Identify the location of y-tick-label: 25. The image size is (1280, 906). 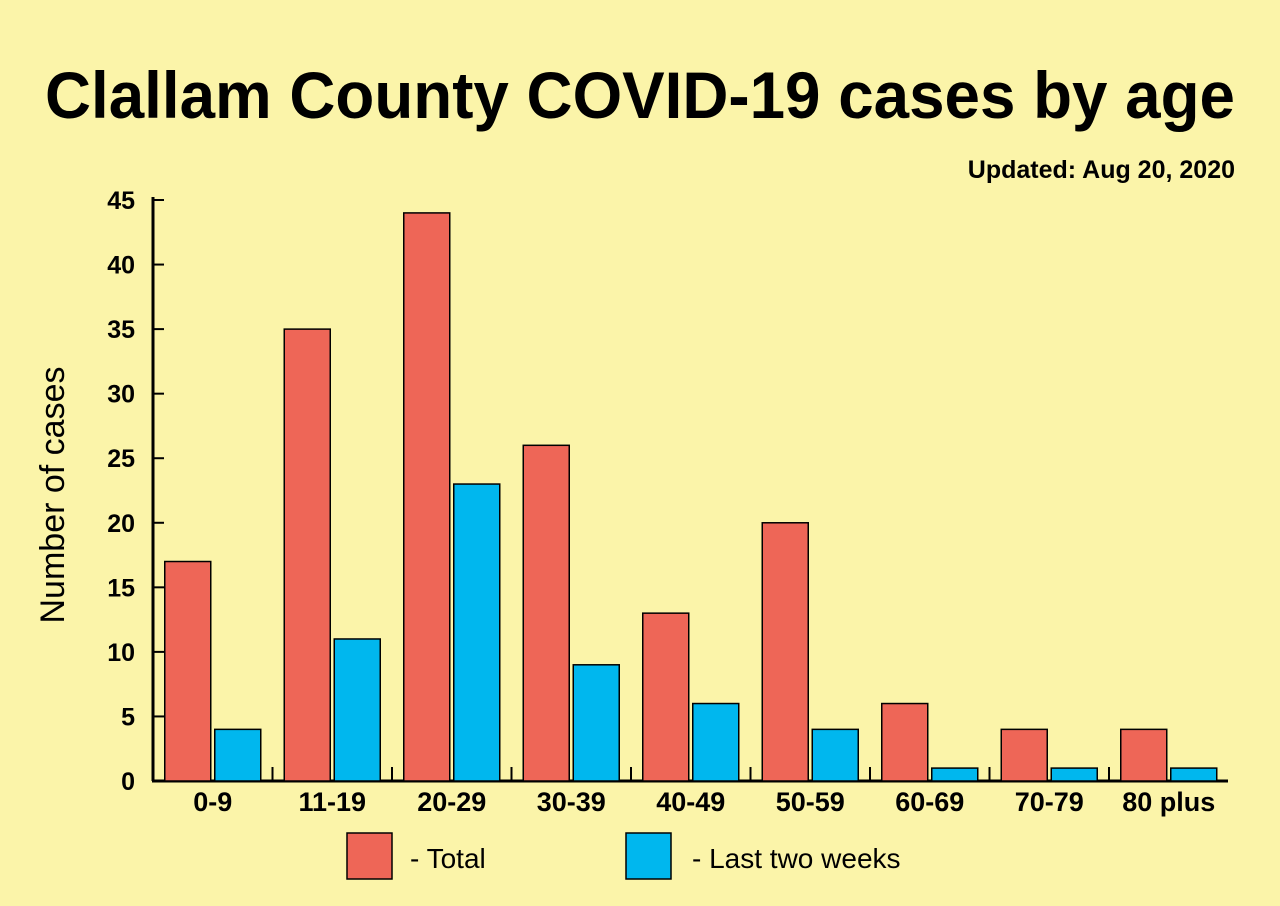
(121, 459).